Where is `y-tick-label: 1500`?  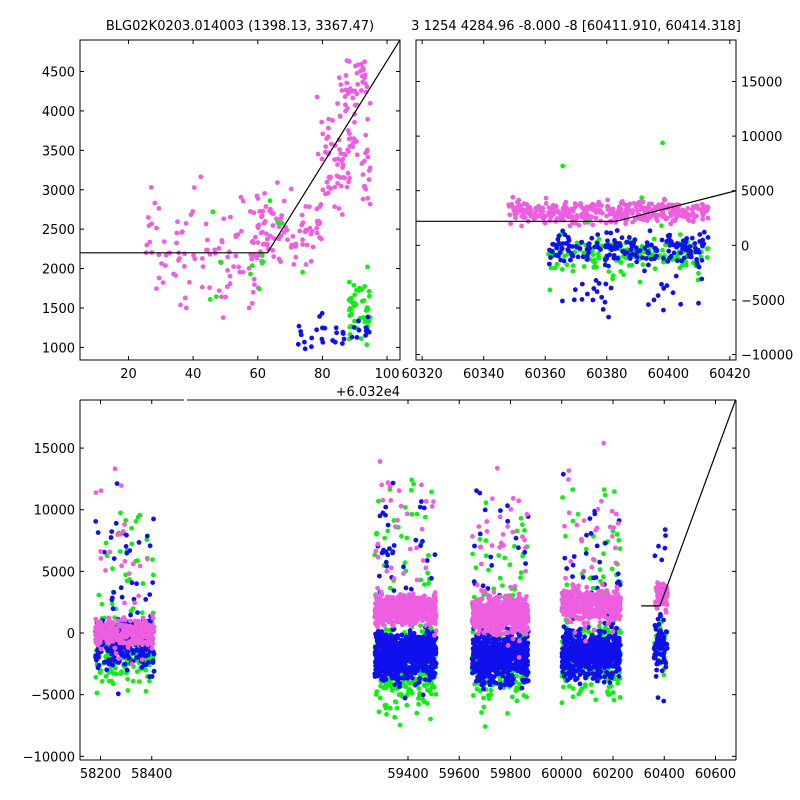 y-tick-label: 1500 is located at coordinates (58, 309).